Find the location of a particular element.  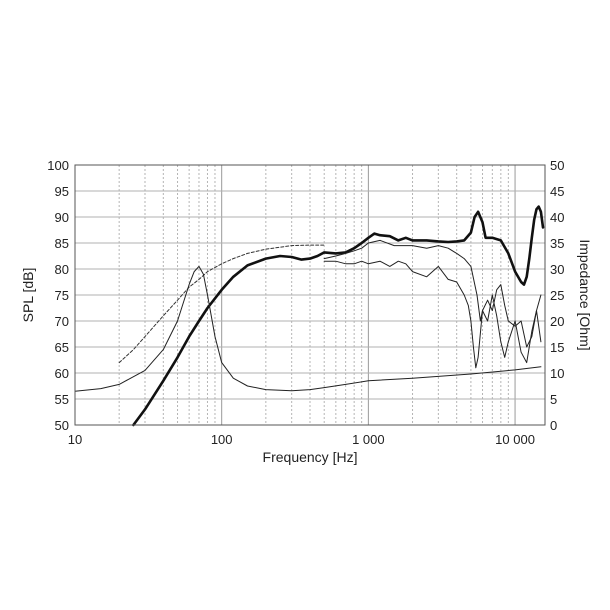

x-axis-label: Frequency [Hz] is located at coordinates (310, 457).